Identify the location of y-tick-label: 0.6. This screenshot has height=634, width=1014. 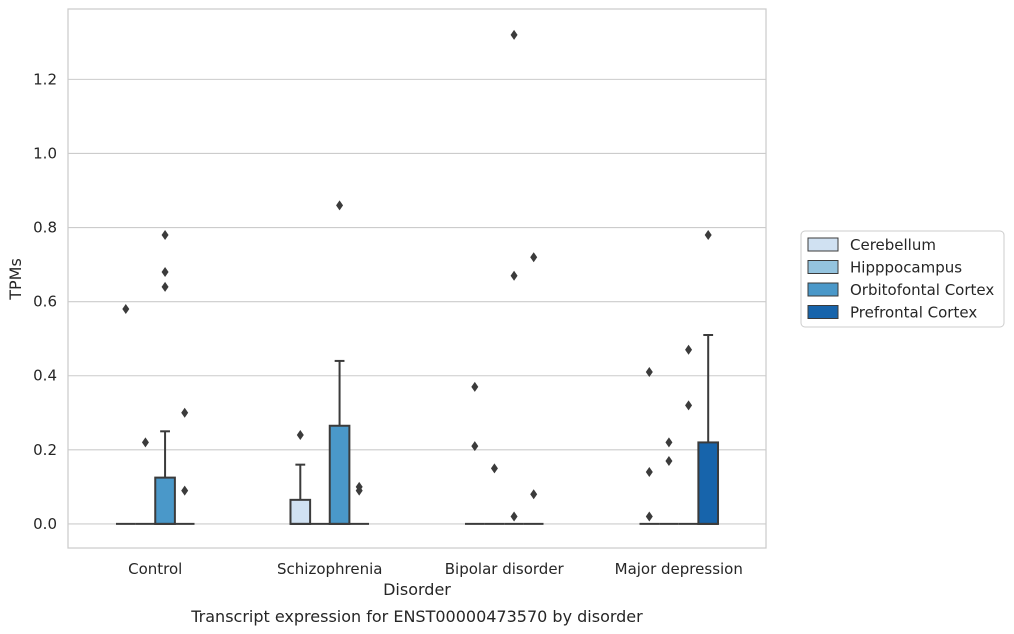
(45, 302).